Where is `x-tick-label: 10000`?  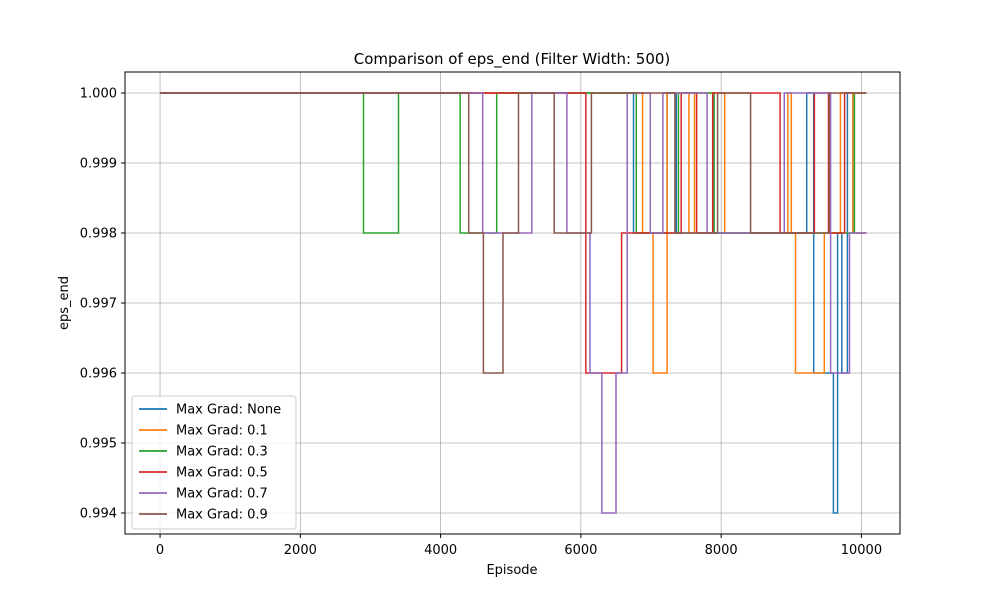
x-tick-label: 10000 is located at coordinates (861, 550).